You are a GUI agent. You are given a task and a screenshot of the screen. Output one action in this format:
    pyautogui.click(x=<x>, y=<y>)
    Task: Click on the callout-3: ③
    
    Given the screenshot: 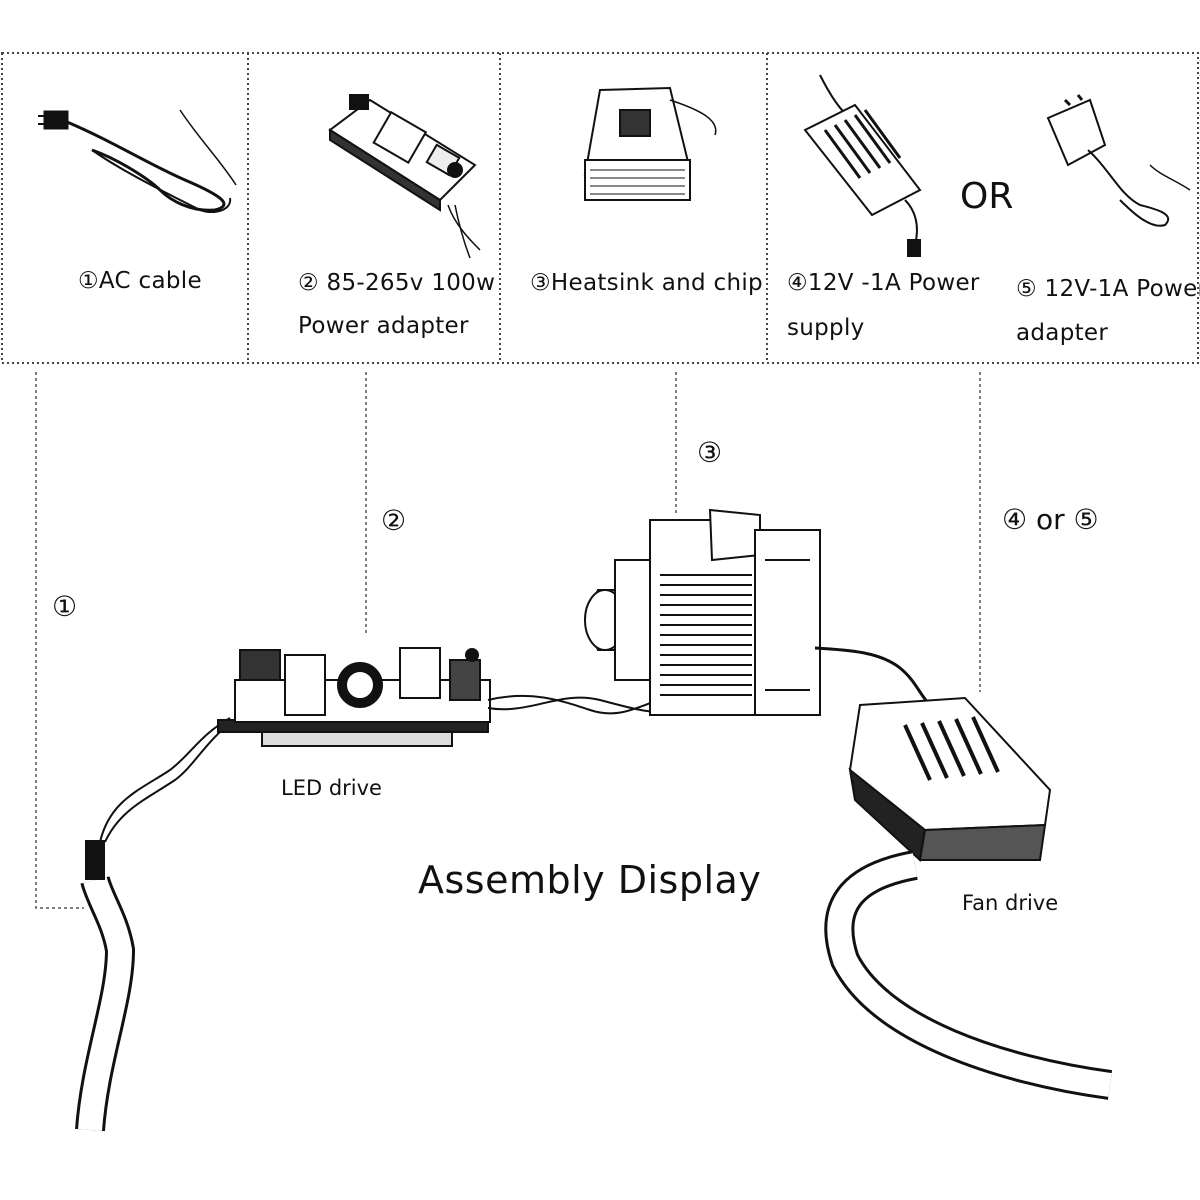 What is the action you would take?
    pyautogui.click(x=710, y=452)
    